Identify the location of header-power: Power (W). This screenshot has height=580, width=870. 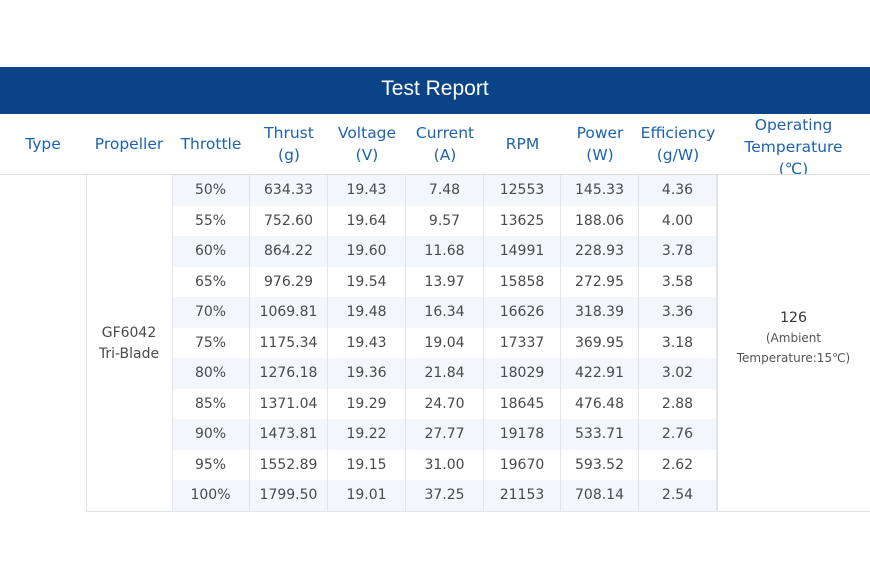
(600, 144).